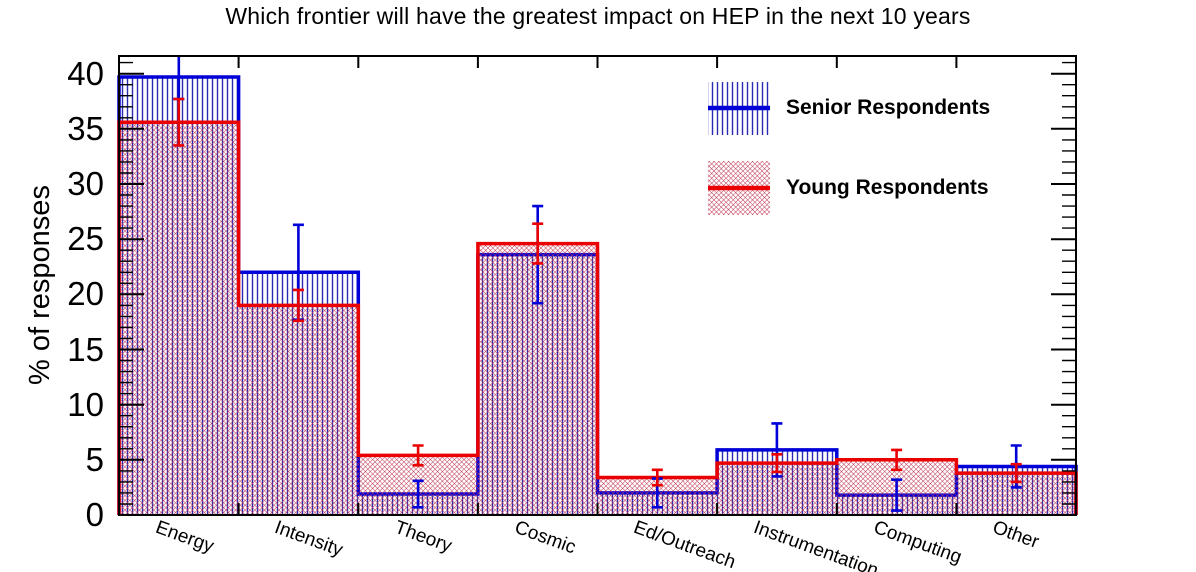 This screenshot has height=572, width=1196. I want to click on y-tick-label: 35, so click(85, 128).